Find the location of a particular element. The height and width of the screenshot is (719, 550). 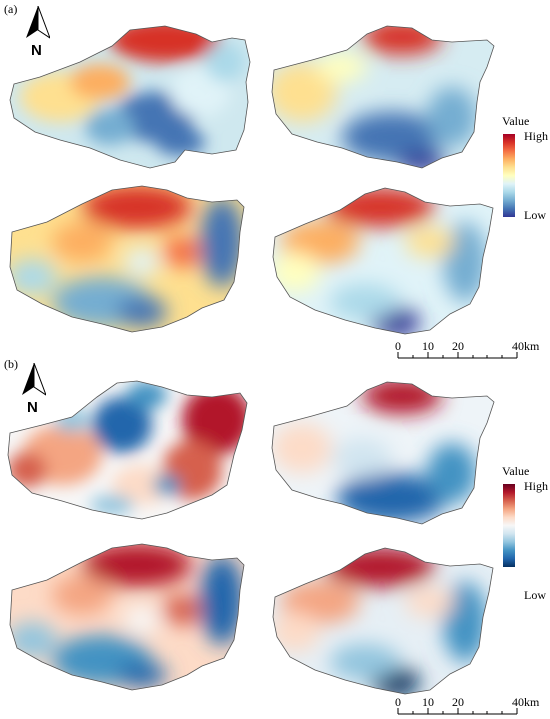

map-a4 is located at coordinates (383, 261).